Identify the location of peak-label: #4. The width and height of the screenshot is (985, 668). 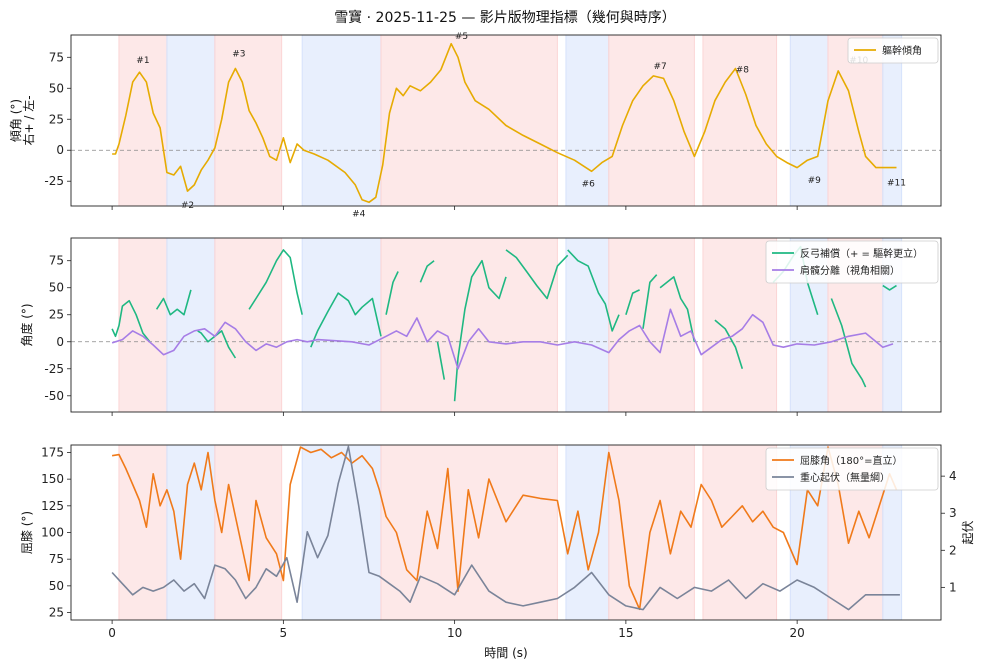
(359, 214).